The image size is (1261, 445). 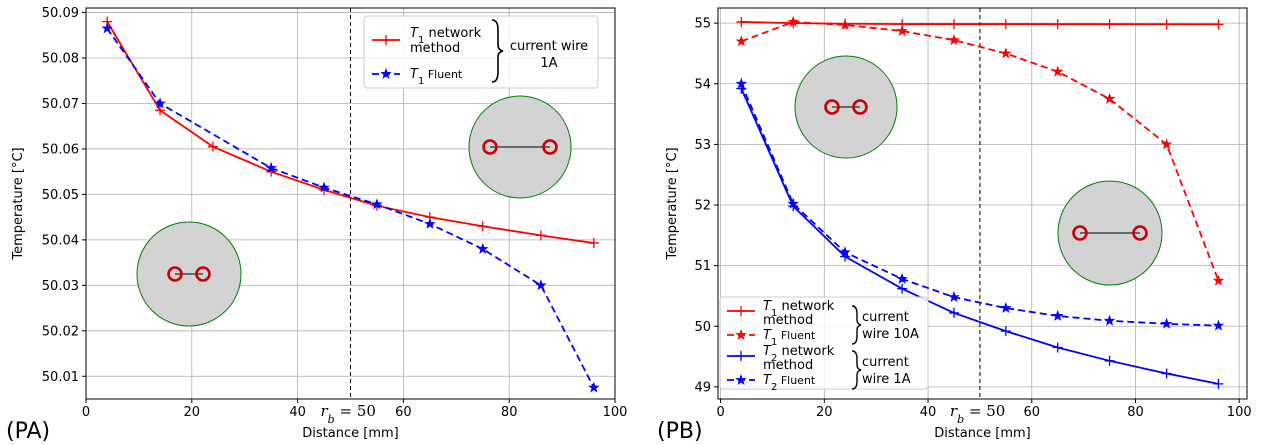 I want to click on legend-label-series-2: T1 Fluent, so click(x=789, y=338).